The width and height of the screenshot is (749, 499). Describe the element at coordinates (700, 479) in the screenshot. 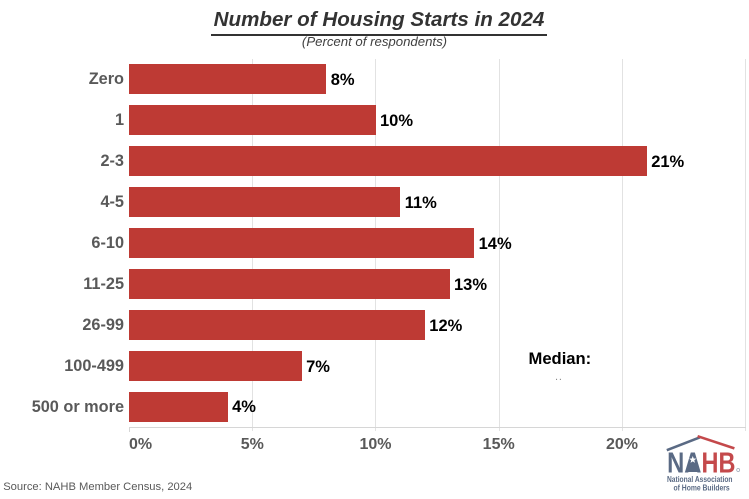

I see `svg-text: National Association` at that location.